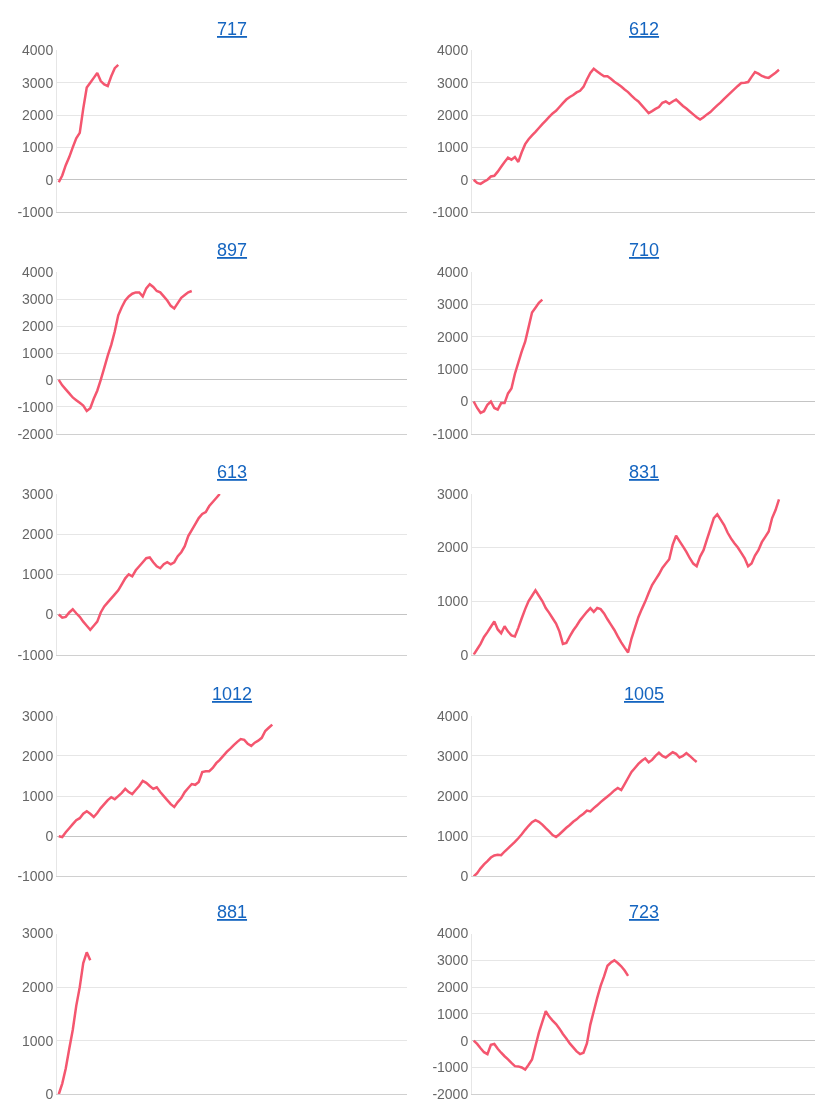 Image resolution: width=819 pixels, height=1120 pixels. What do you see at coordinates (644, 694) in the screenshot?
I see `chart-title: 1005` at bounding box center [644, 694].